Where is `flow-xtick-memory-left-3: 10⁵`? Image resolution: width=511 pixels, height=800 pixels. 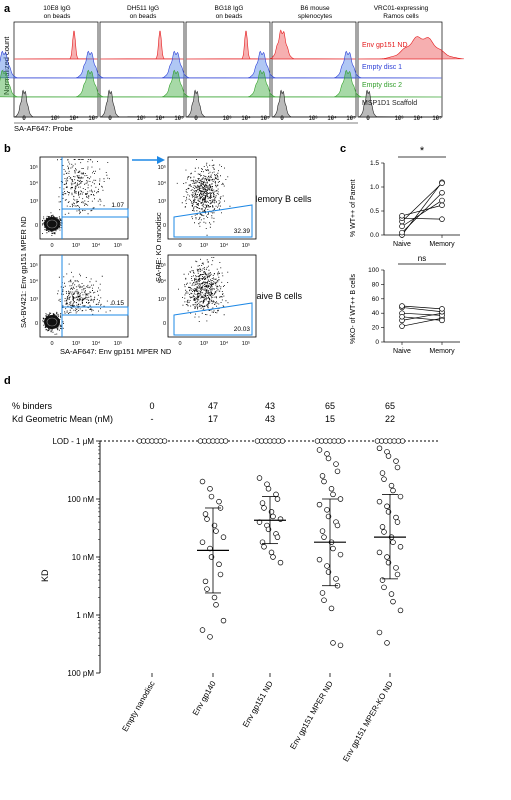 flow-xtick-memory-left-3: 10⁵ is located at coordinates (118, 245).